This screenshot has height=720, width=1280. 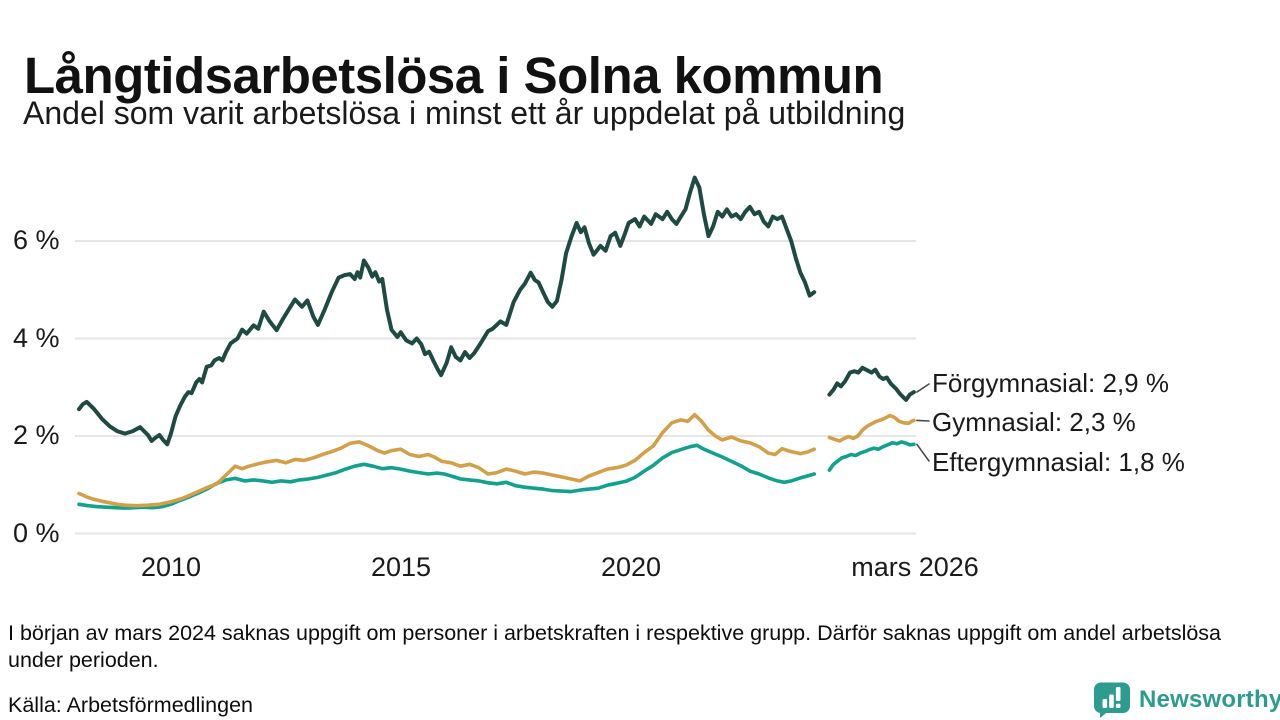 I want to click on newsworthy-logo: Newsworthy, so click(x=1186, y=700).